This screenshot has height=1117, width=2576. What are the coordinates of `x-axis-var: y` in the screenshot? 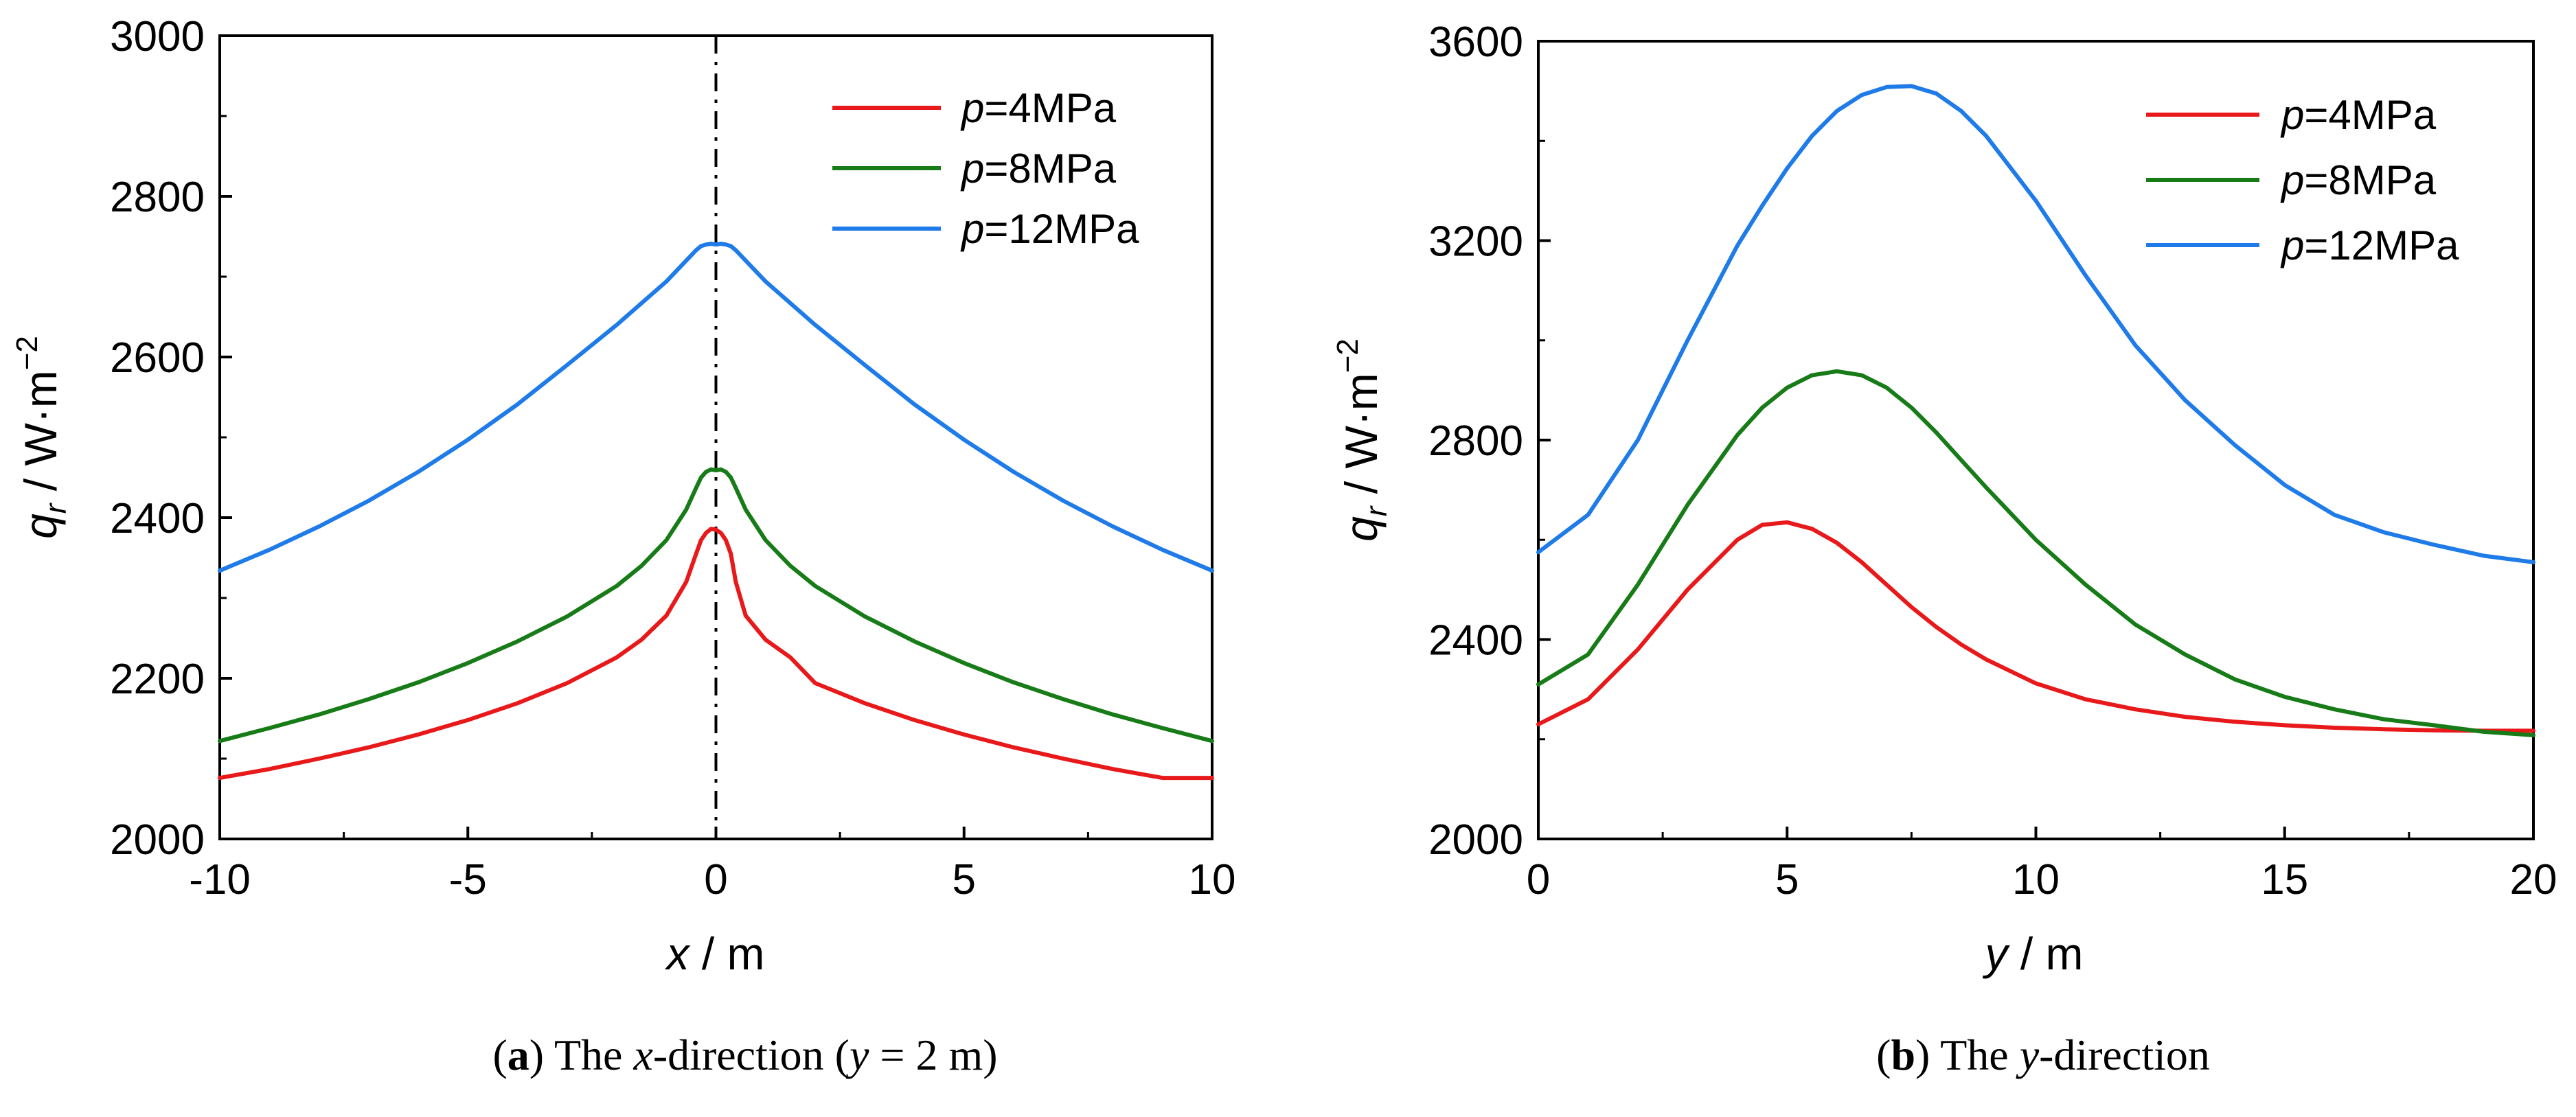 It's located at (1997, 953).